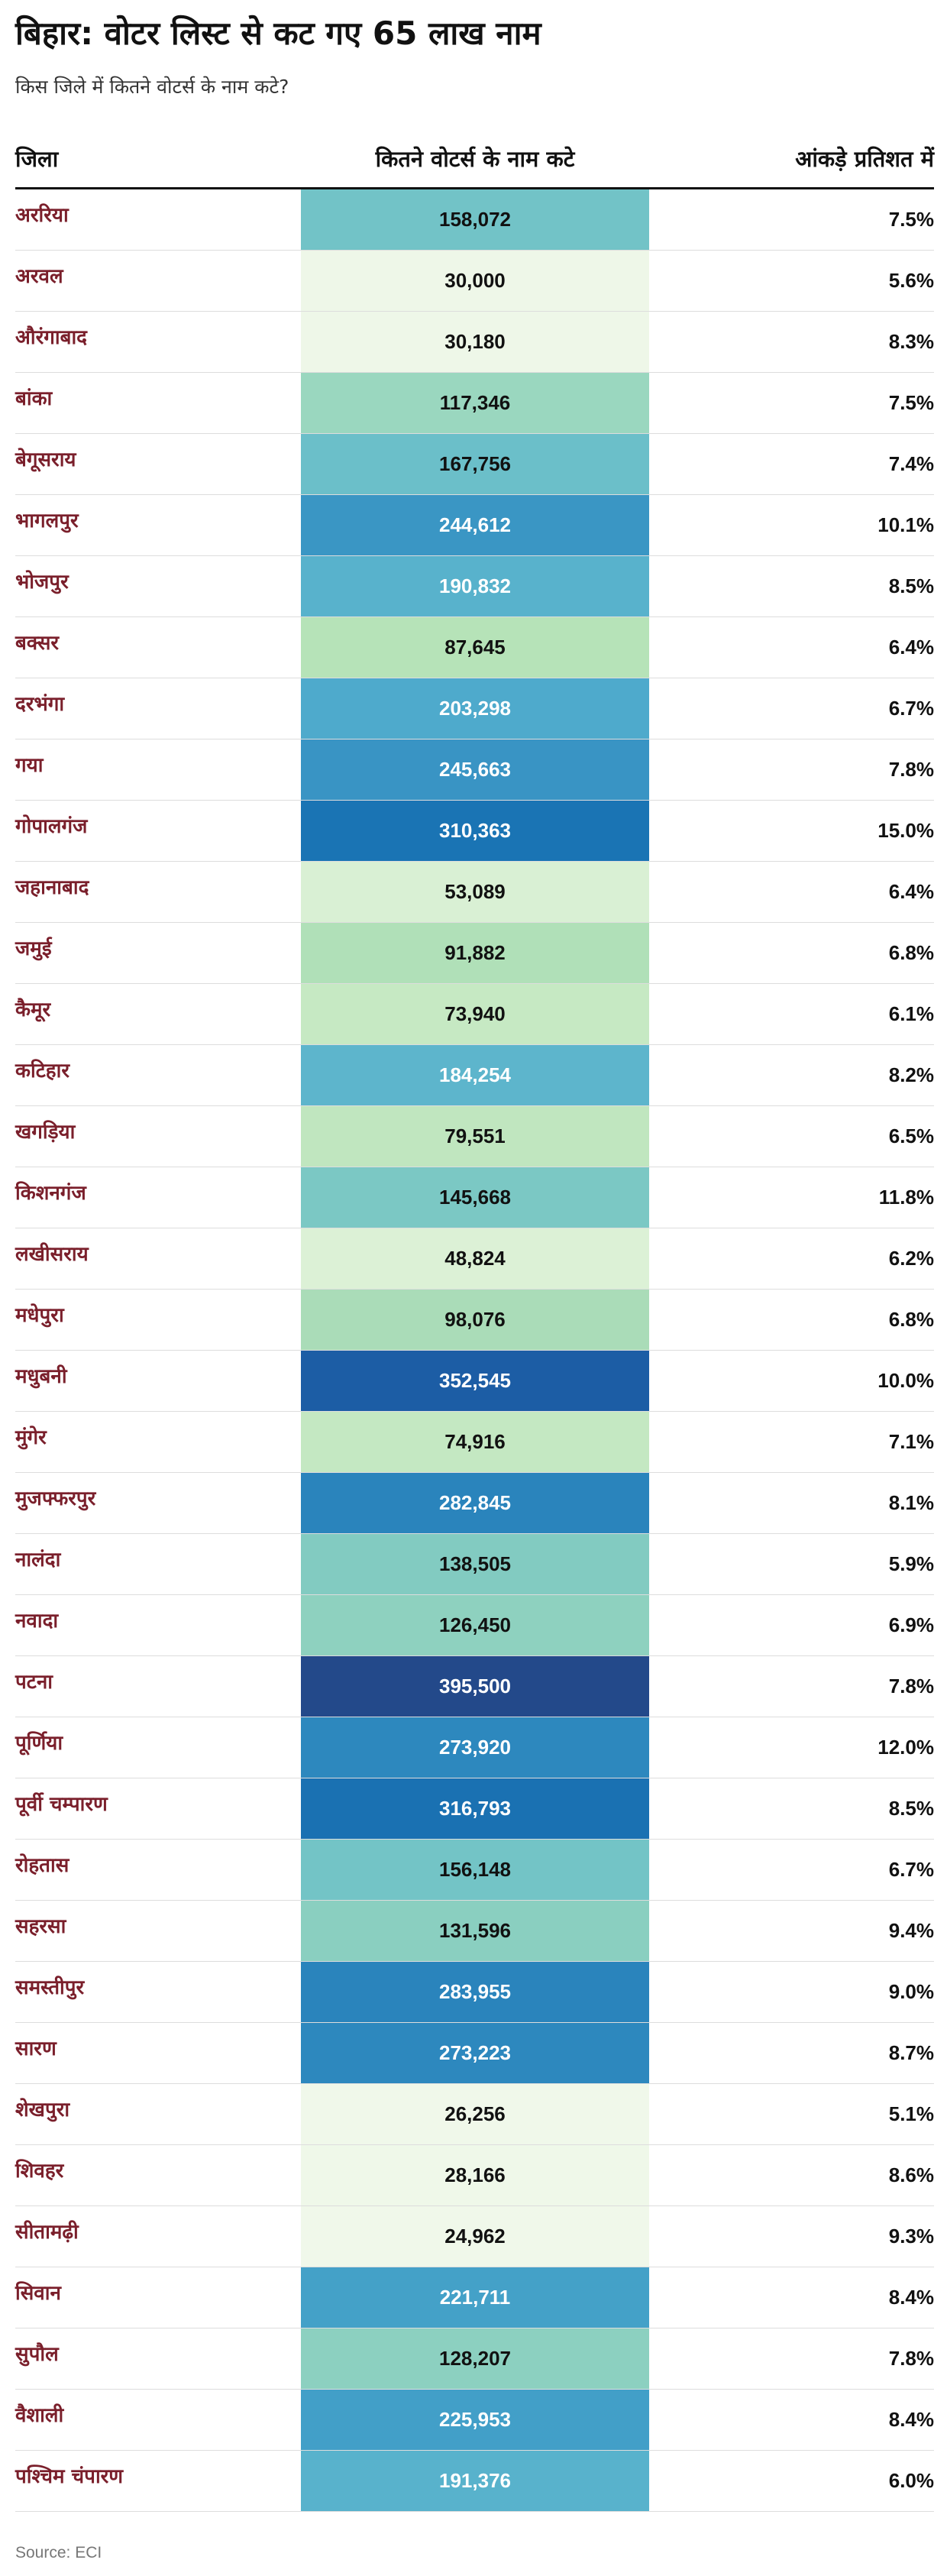 The height and width of the screenshot is (2576, 947). I want to click on removed-count-cell: 53,089, so click(475, 892).